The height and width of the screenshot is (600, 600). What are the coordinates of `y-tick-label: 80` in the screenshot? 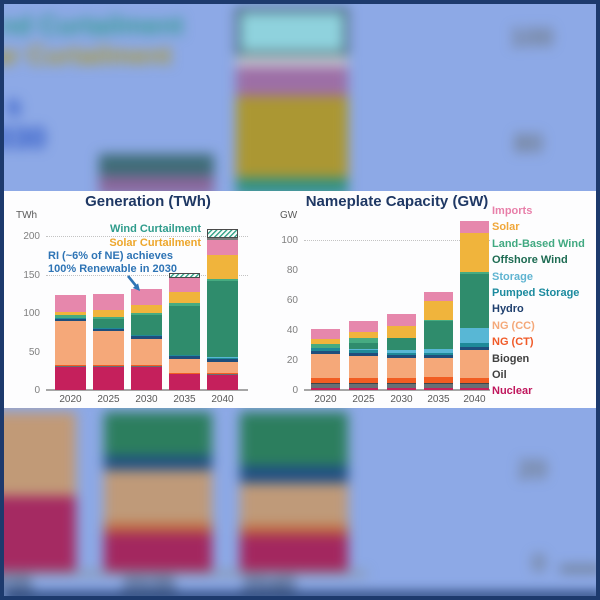 It's located at (292, 270).